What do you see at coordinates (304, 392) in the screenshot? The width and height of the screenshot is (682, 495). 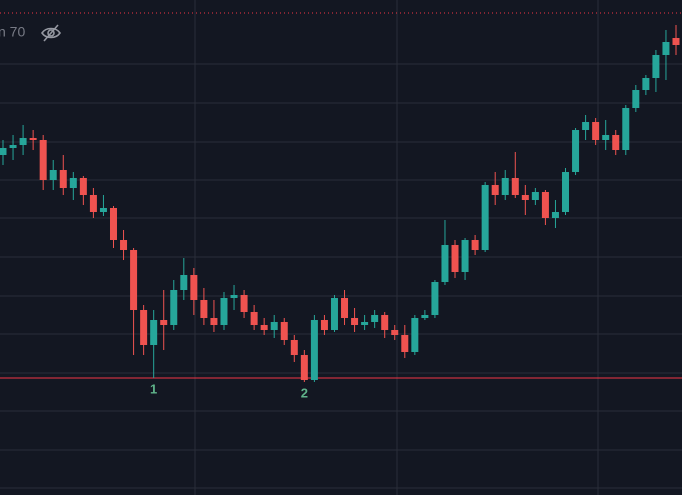 I see `annotation: 2` at bounding box center [304, 392].